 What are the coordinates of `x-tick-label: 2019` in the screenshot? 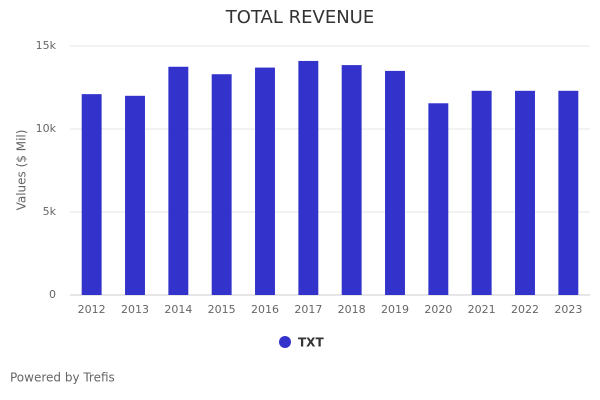 It's located at (395, 309).